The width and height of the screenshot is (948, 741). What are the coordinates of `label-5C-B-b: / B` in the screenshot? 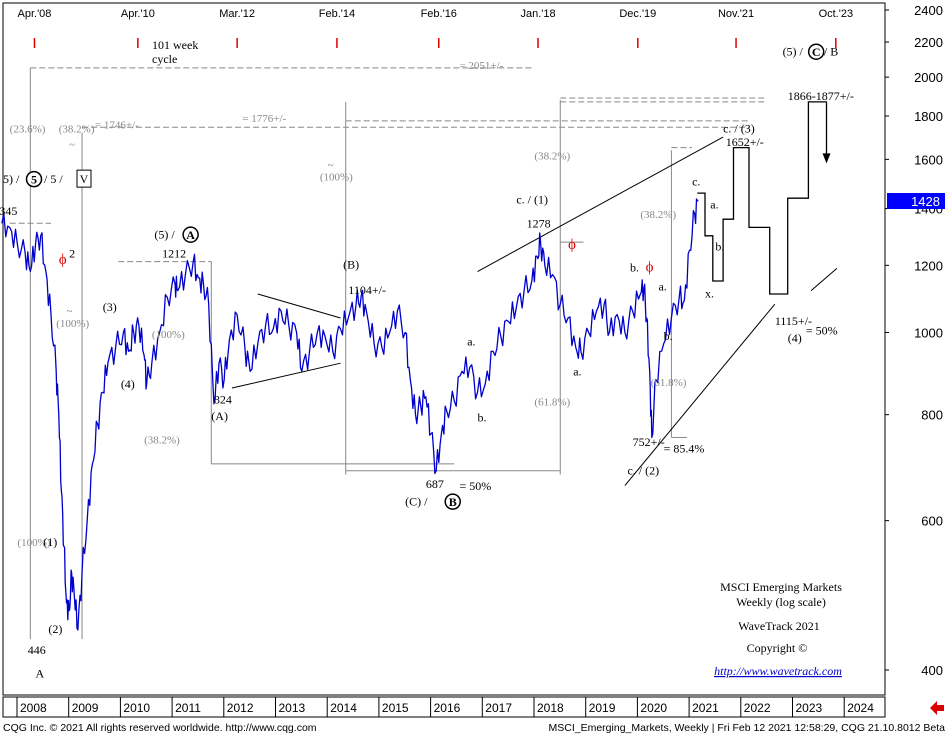 It's located at (831, 52).